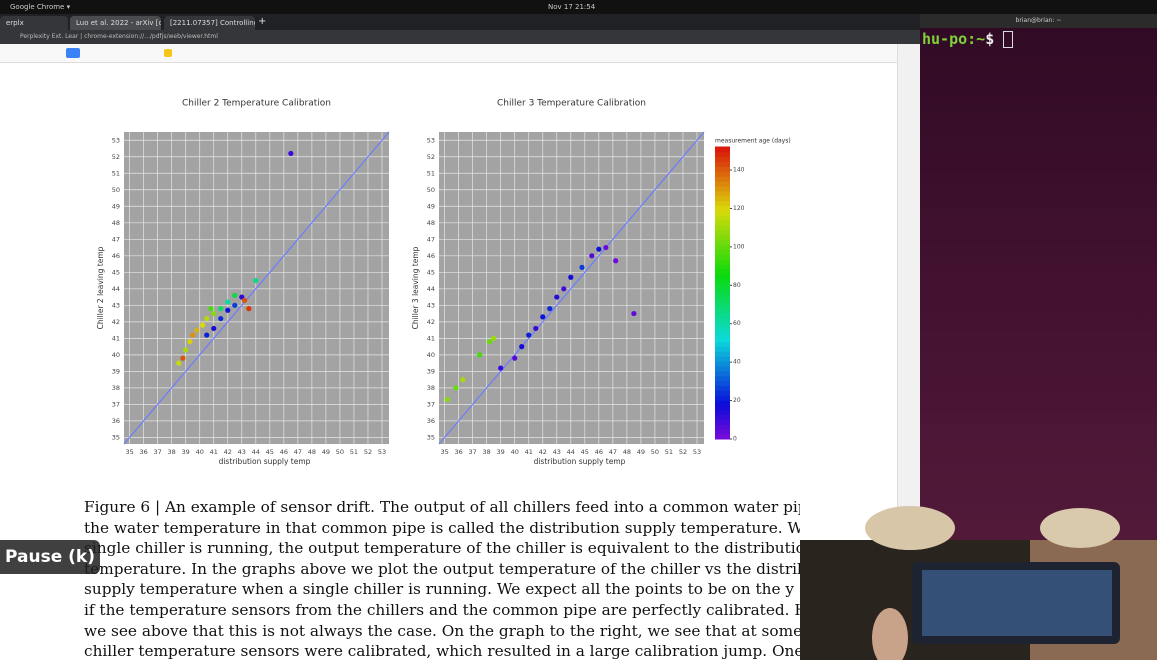  I want to click on x-tick-label: 46, so click(284, 452).